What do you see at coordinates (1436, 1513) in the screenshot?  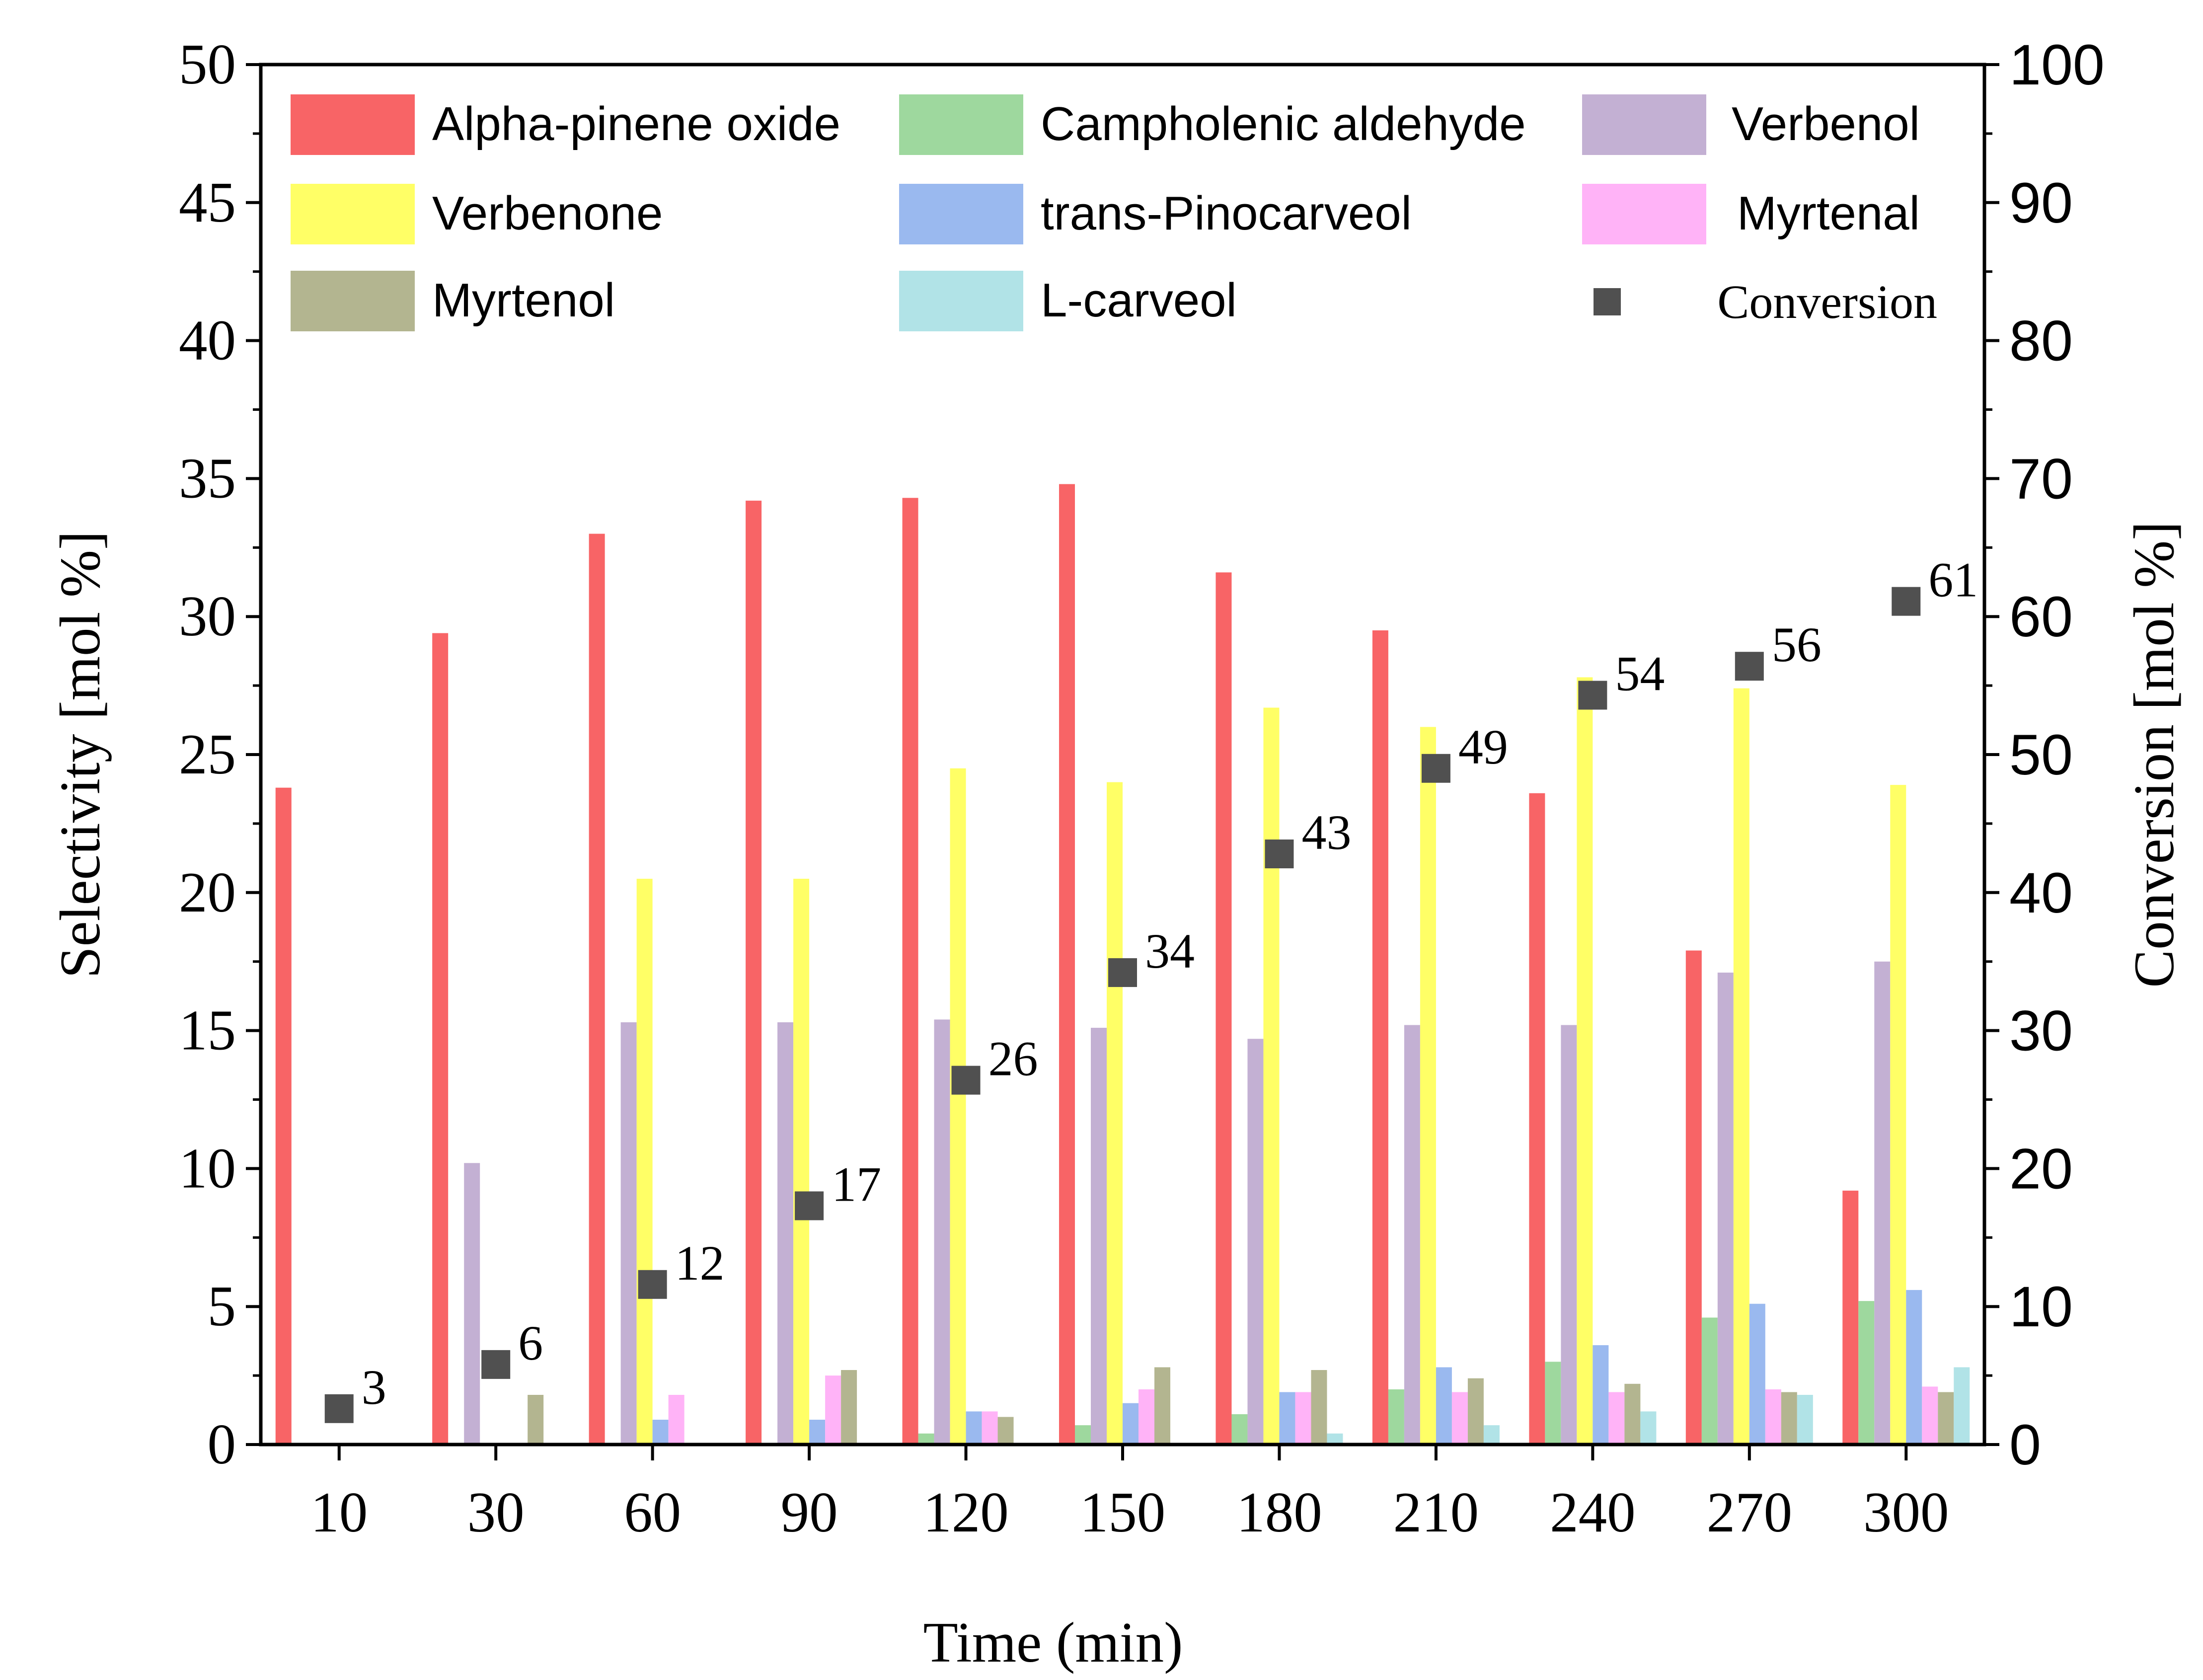 I see `x-tick-label: 210` at bounding box center [1436, 1513].